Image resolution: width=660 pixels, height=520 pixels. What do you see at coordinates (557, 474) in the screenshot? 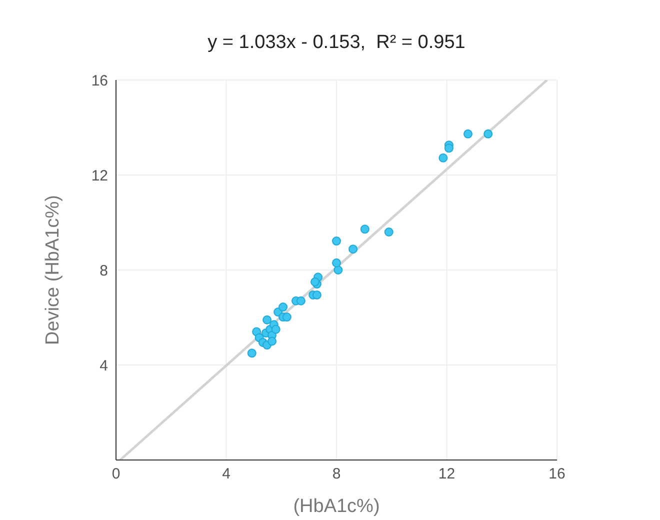
I see `x-tick-label: 16` at bounding box center [557, 474].